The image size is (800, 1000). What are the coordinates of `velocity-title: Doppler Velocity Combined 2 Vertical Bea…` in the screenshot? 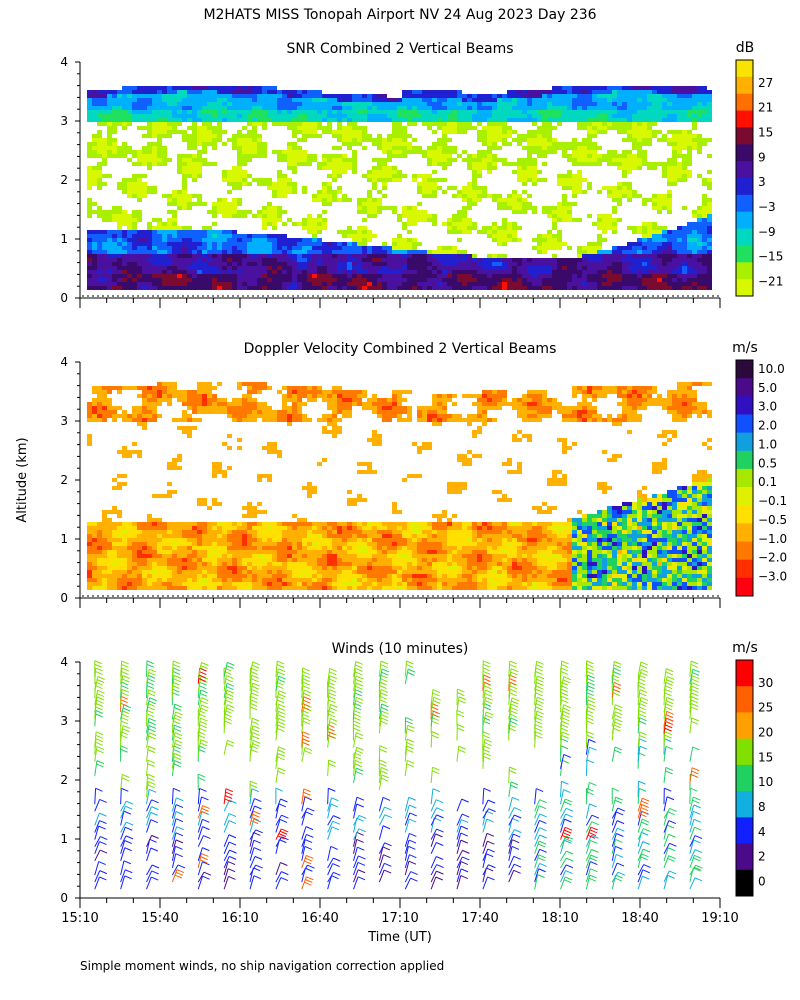 It's located at (400, 349).